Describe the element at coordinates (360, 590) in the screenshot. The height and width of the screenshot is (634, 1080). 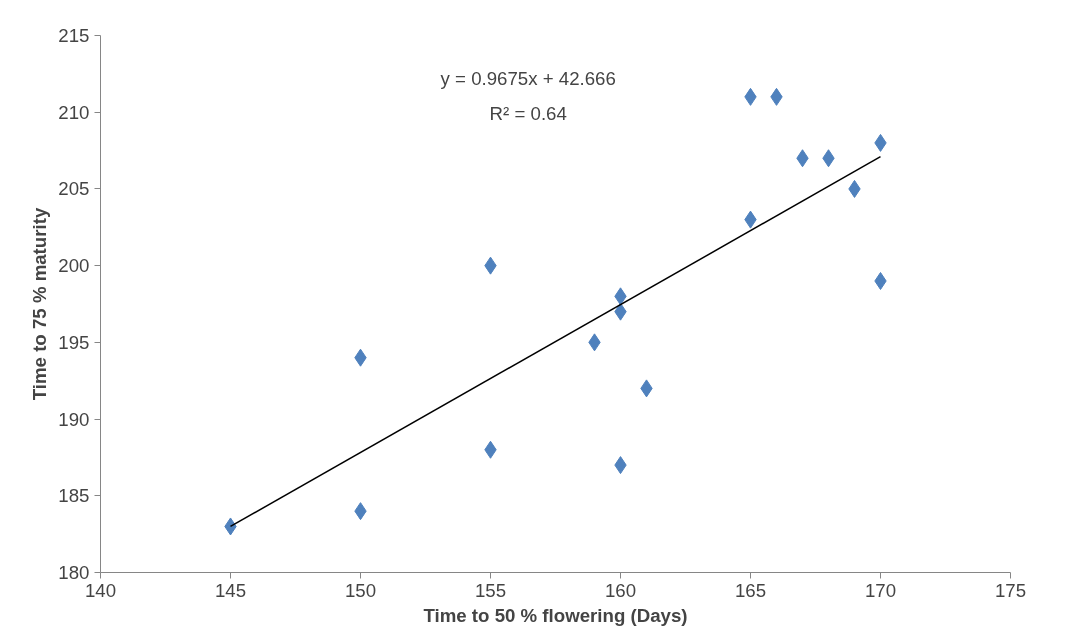
I see `x-tick-label: 150` at that location.